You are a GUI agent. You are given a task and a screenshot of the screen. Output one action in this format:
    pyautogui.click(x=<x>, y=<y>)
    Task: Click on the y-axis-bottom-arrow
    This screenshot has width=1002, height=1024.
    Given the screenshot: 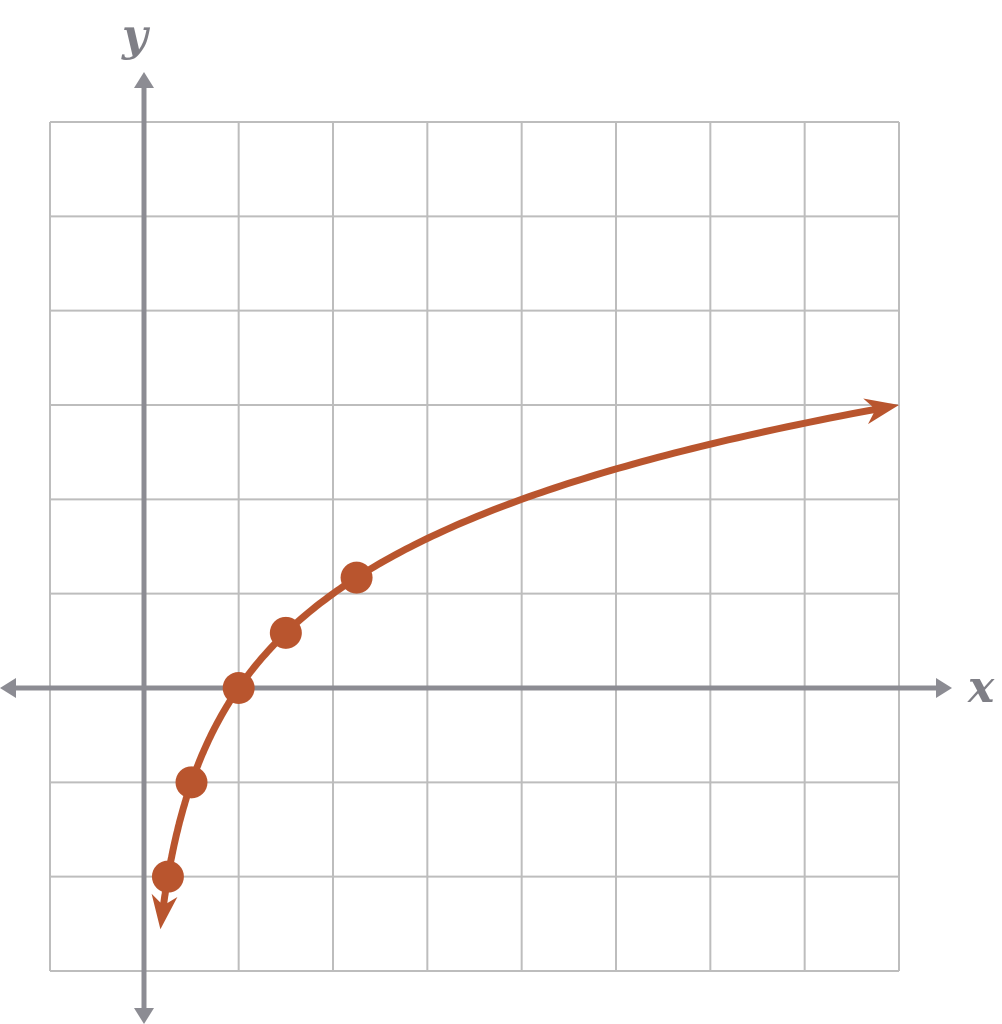 What is the action you would take?
    pyautogui.click(x=144, y=1016)
    